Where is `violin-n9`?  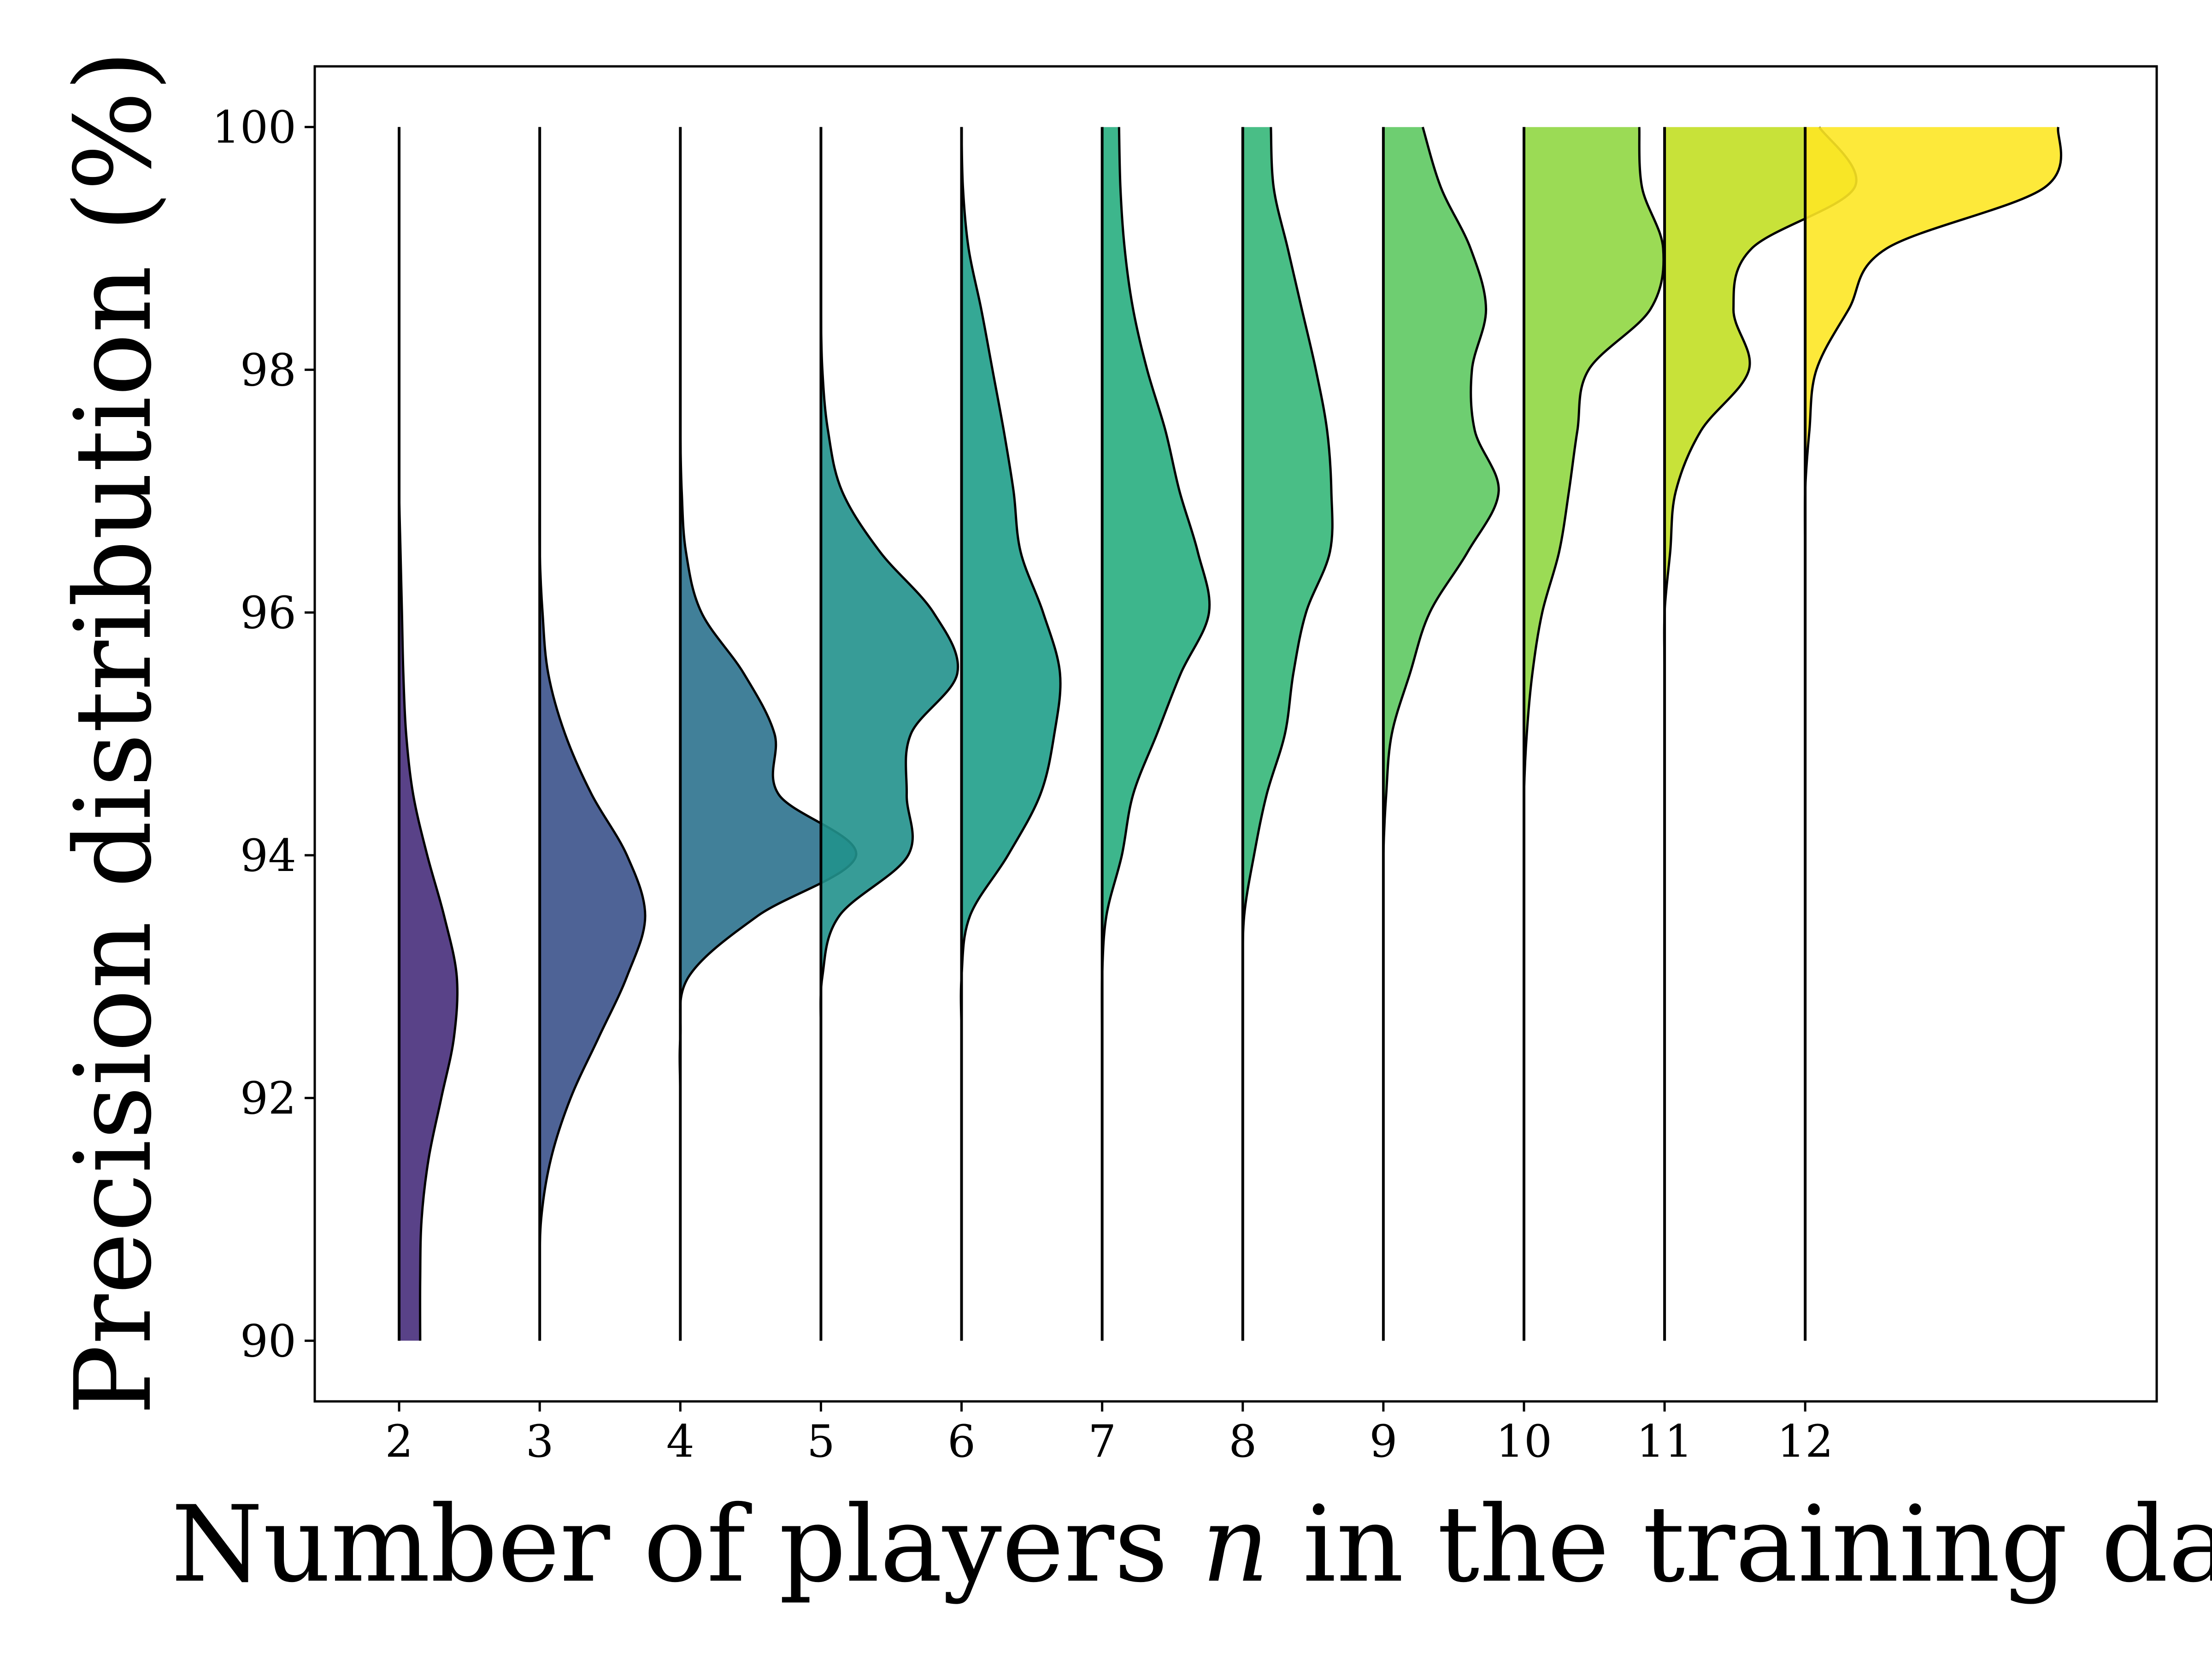
violin-n9 is located at coordinates (1441, 734).